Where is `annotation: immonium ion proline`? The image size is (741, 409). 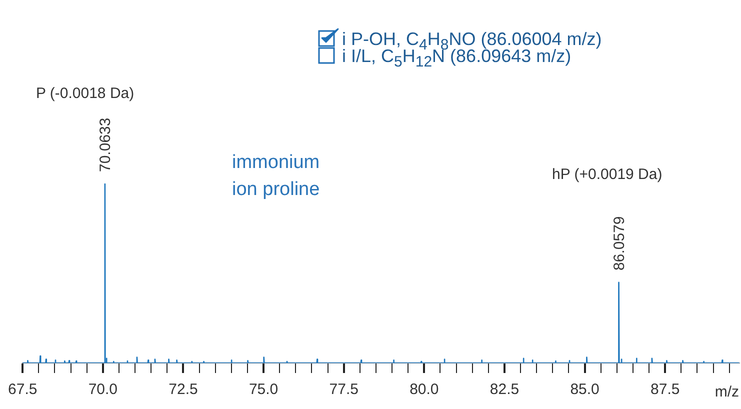 annotation: immonium ion proline is located at coordinates (276, 176).